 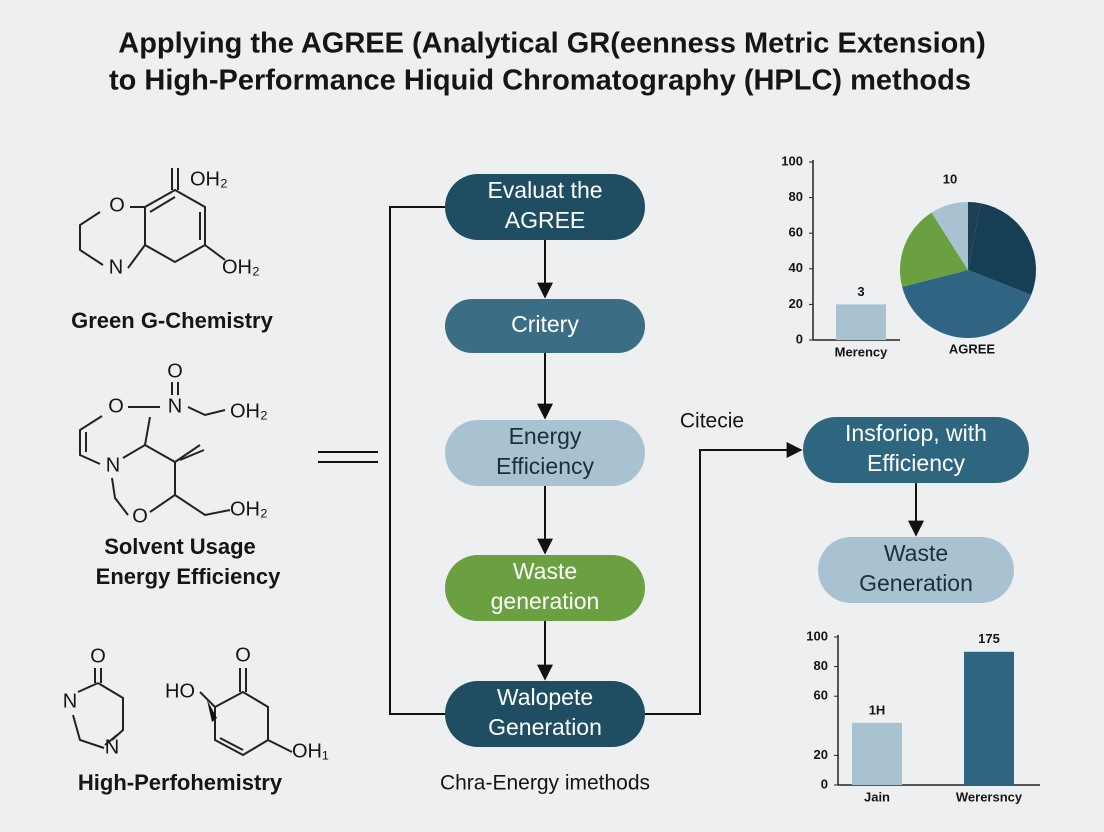 What do you see at coordinates (989, 638) in the screenshot?
I see `annotation: 175` at bounding box center [989, 638].